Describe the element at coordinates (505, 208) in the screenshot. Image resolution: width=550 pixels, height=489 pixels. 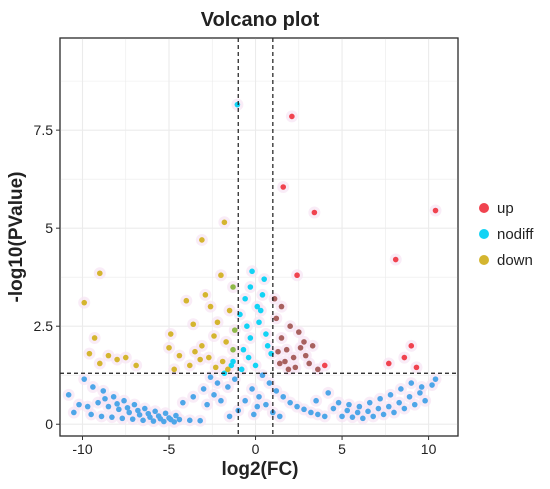
I see `legend-up-label: up` at that location.